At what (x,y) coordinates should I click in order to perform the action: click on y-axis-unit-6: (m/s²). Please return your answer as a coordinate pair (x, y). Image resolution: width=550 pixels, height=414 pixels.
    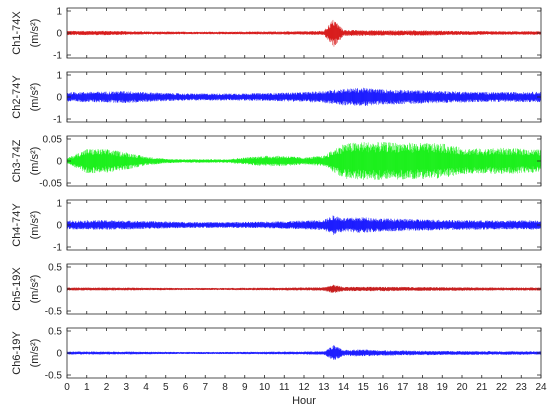
    Looking at the image, I should click on (35, 353).